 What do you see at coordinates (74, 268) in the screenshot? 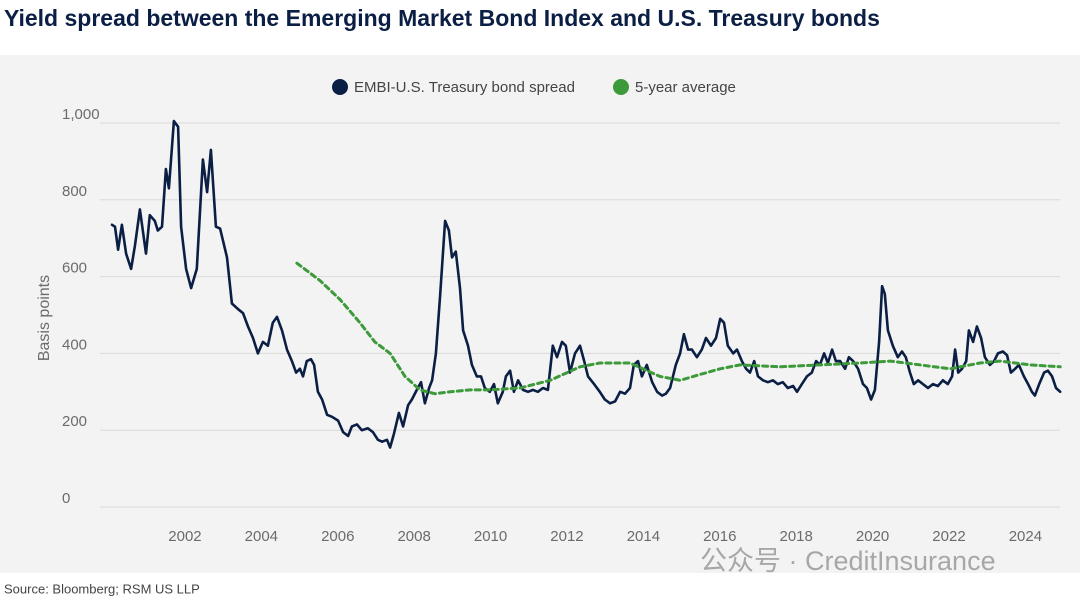
I see `y-tick-label: 600` at bounding box center [74, 268].